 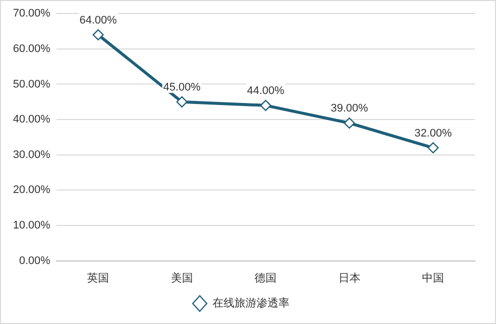 I want to click on y-tick-label: 10.00%, so click(x=31, y=226).